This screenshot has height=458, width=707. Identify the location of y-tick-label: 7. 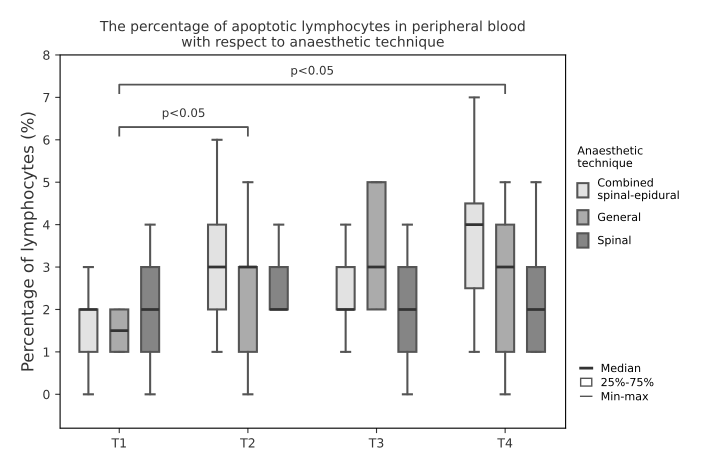
(46, 97).